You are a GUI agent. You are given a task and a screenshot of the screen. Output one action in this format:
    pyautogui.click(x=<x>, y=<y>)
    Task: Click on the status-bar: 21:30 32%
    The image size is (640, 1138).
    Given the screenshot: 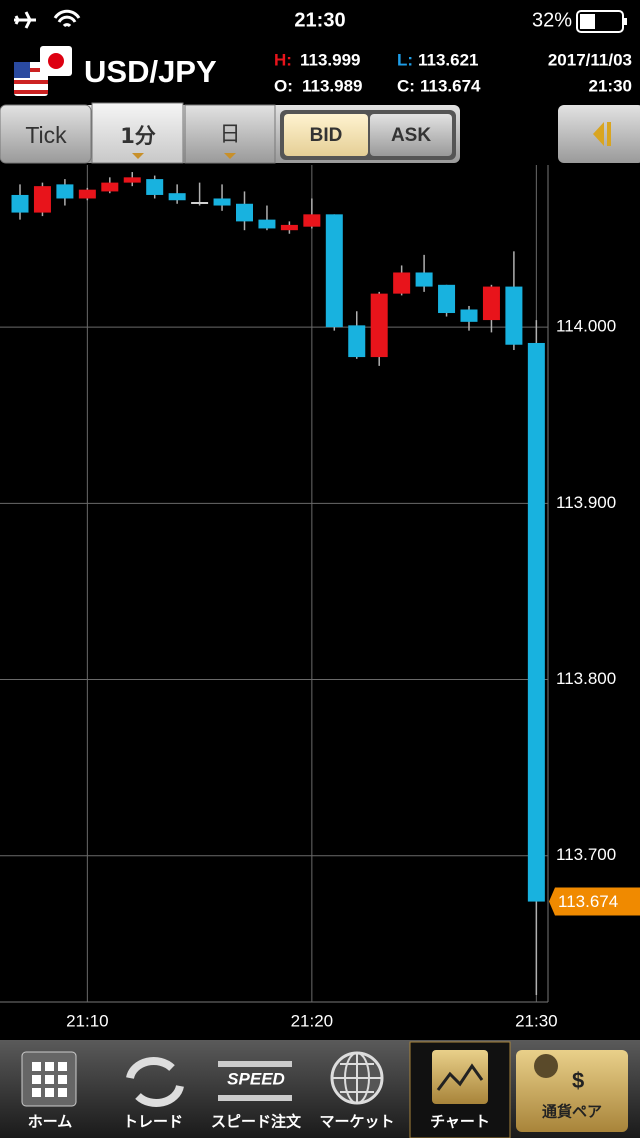 What is the action you would take?
    pyautogui.click(x=320, y=21)
    